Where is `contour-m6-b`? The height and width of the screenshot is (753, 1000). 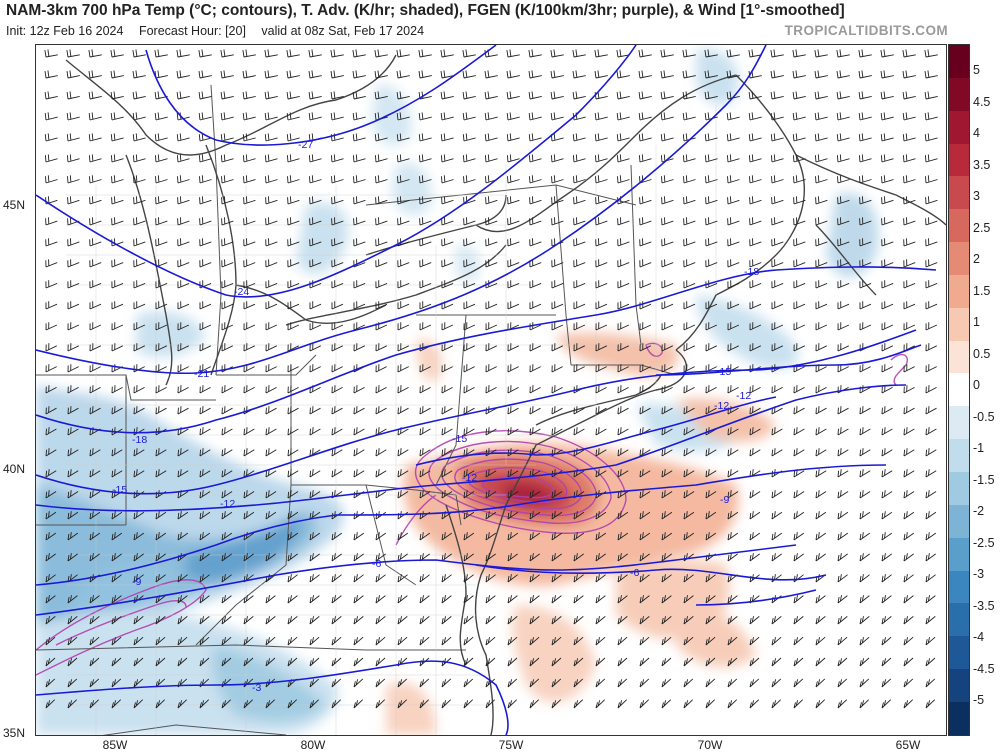
contour-m6-b is located at coordinates (651, 572).